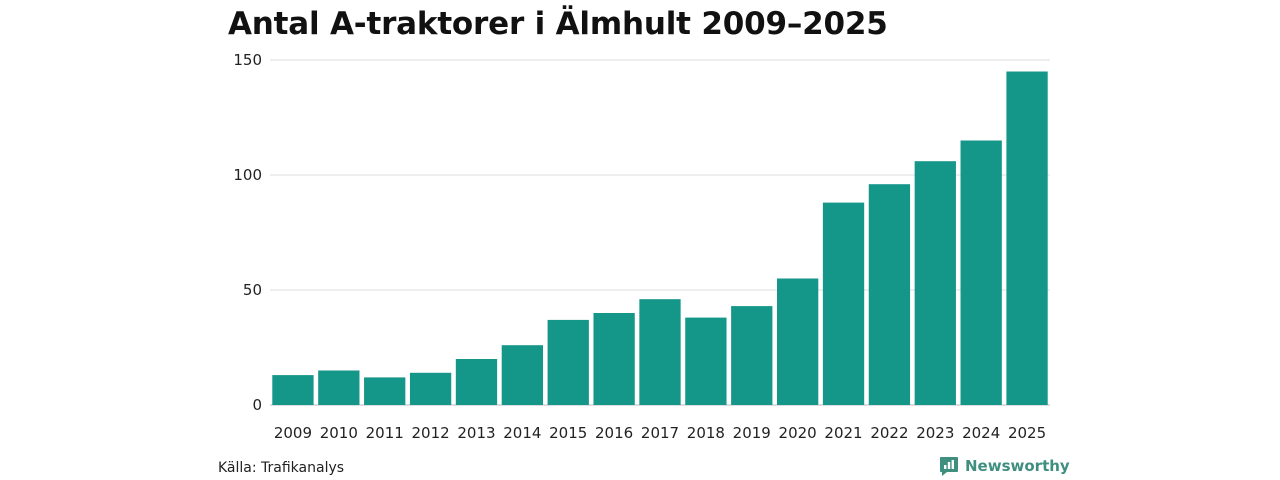  I want to click on bar-2025, so click(1027, 238).